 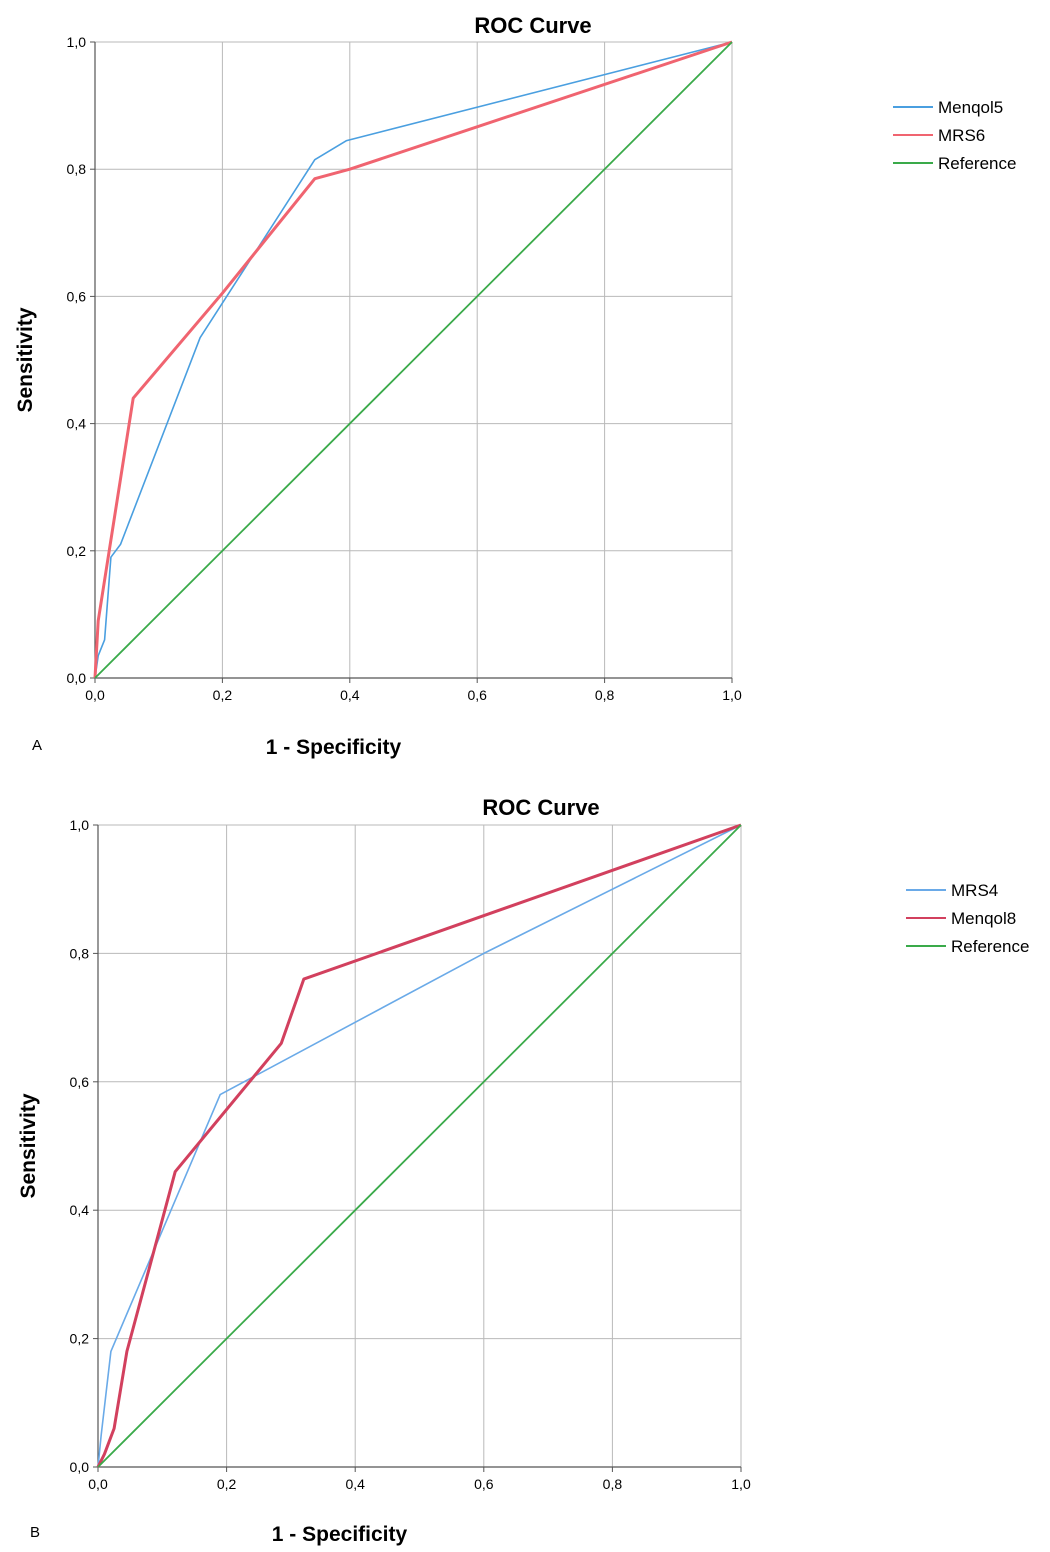 I want to click on panel-label: A, so click(x=37, y=745).